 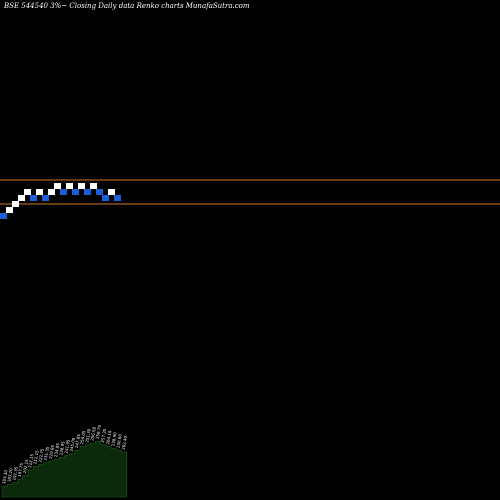 I want to click on volume-label: 192.35, so click(x=14, y=473).